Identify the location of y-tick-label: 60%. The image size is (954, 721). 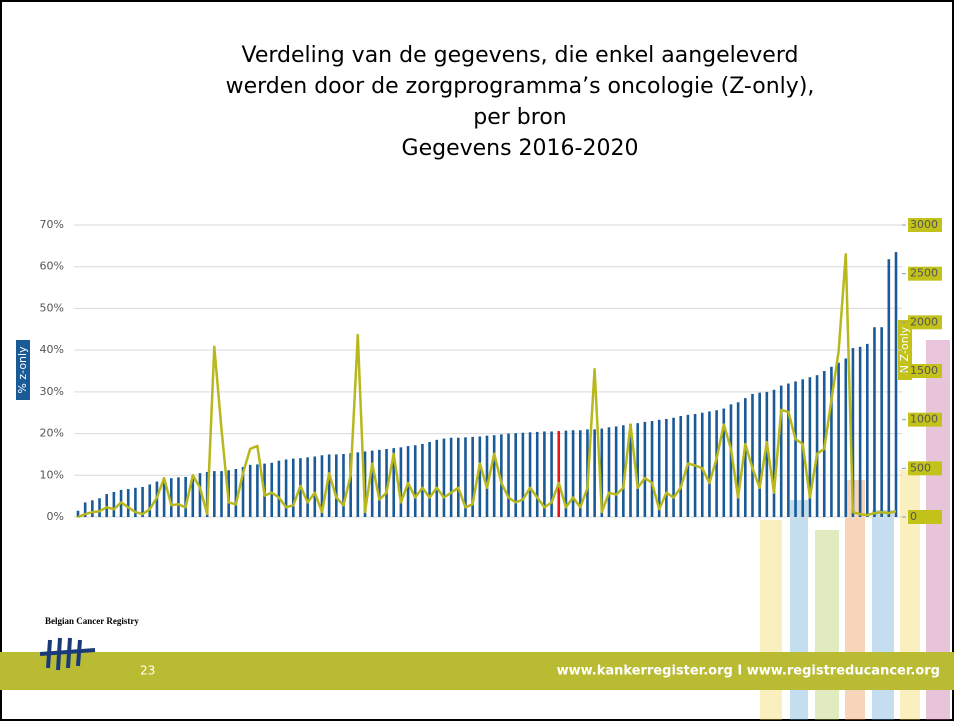
(52, 266).